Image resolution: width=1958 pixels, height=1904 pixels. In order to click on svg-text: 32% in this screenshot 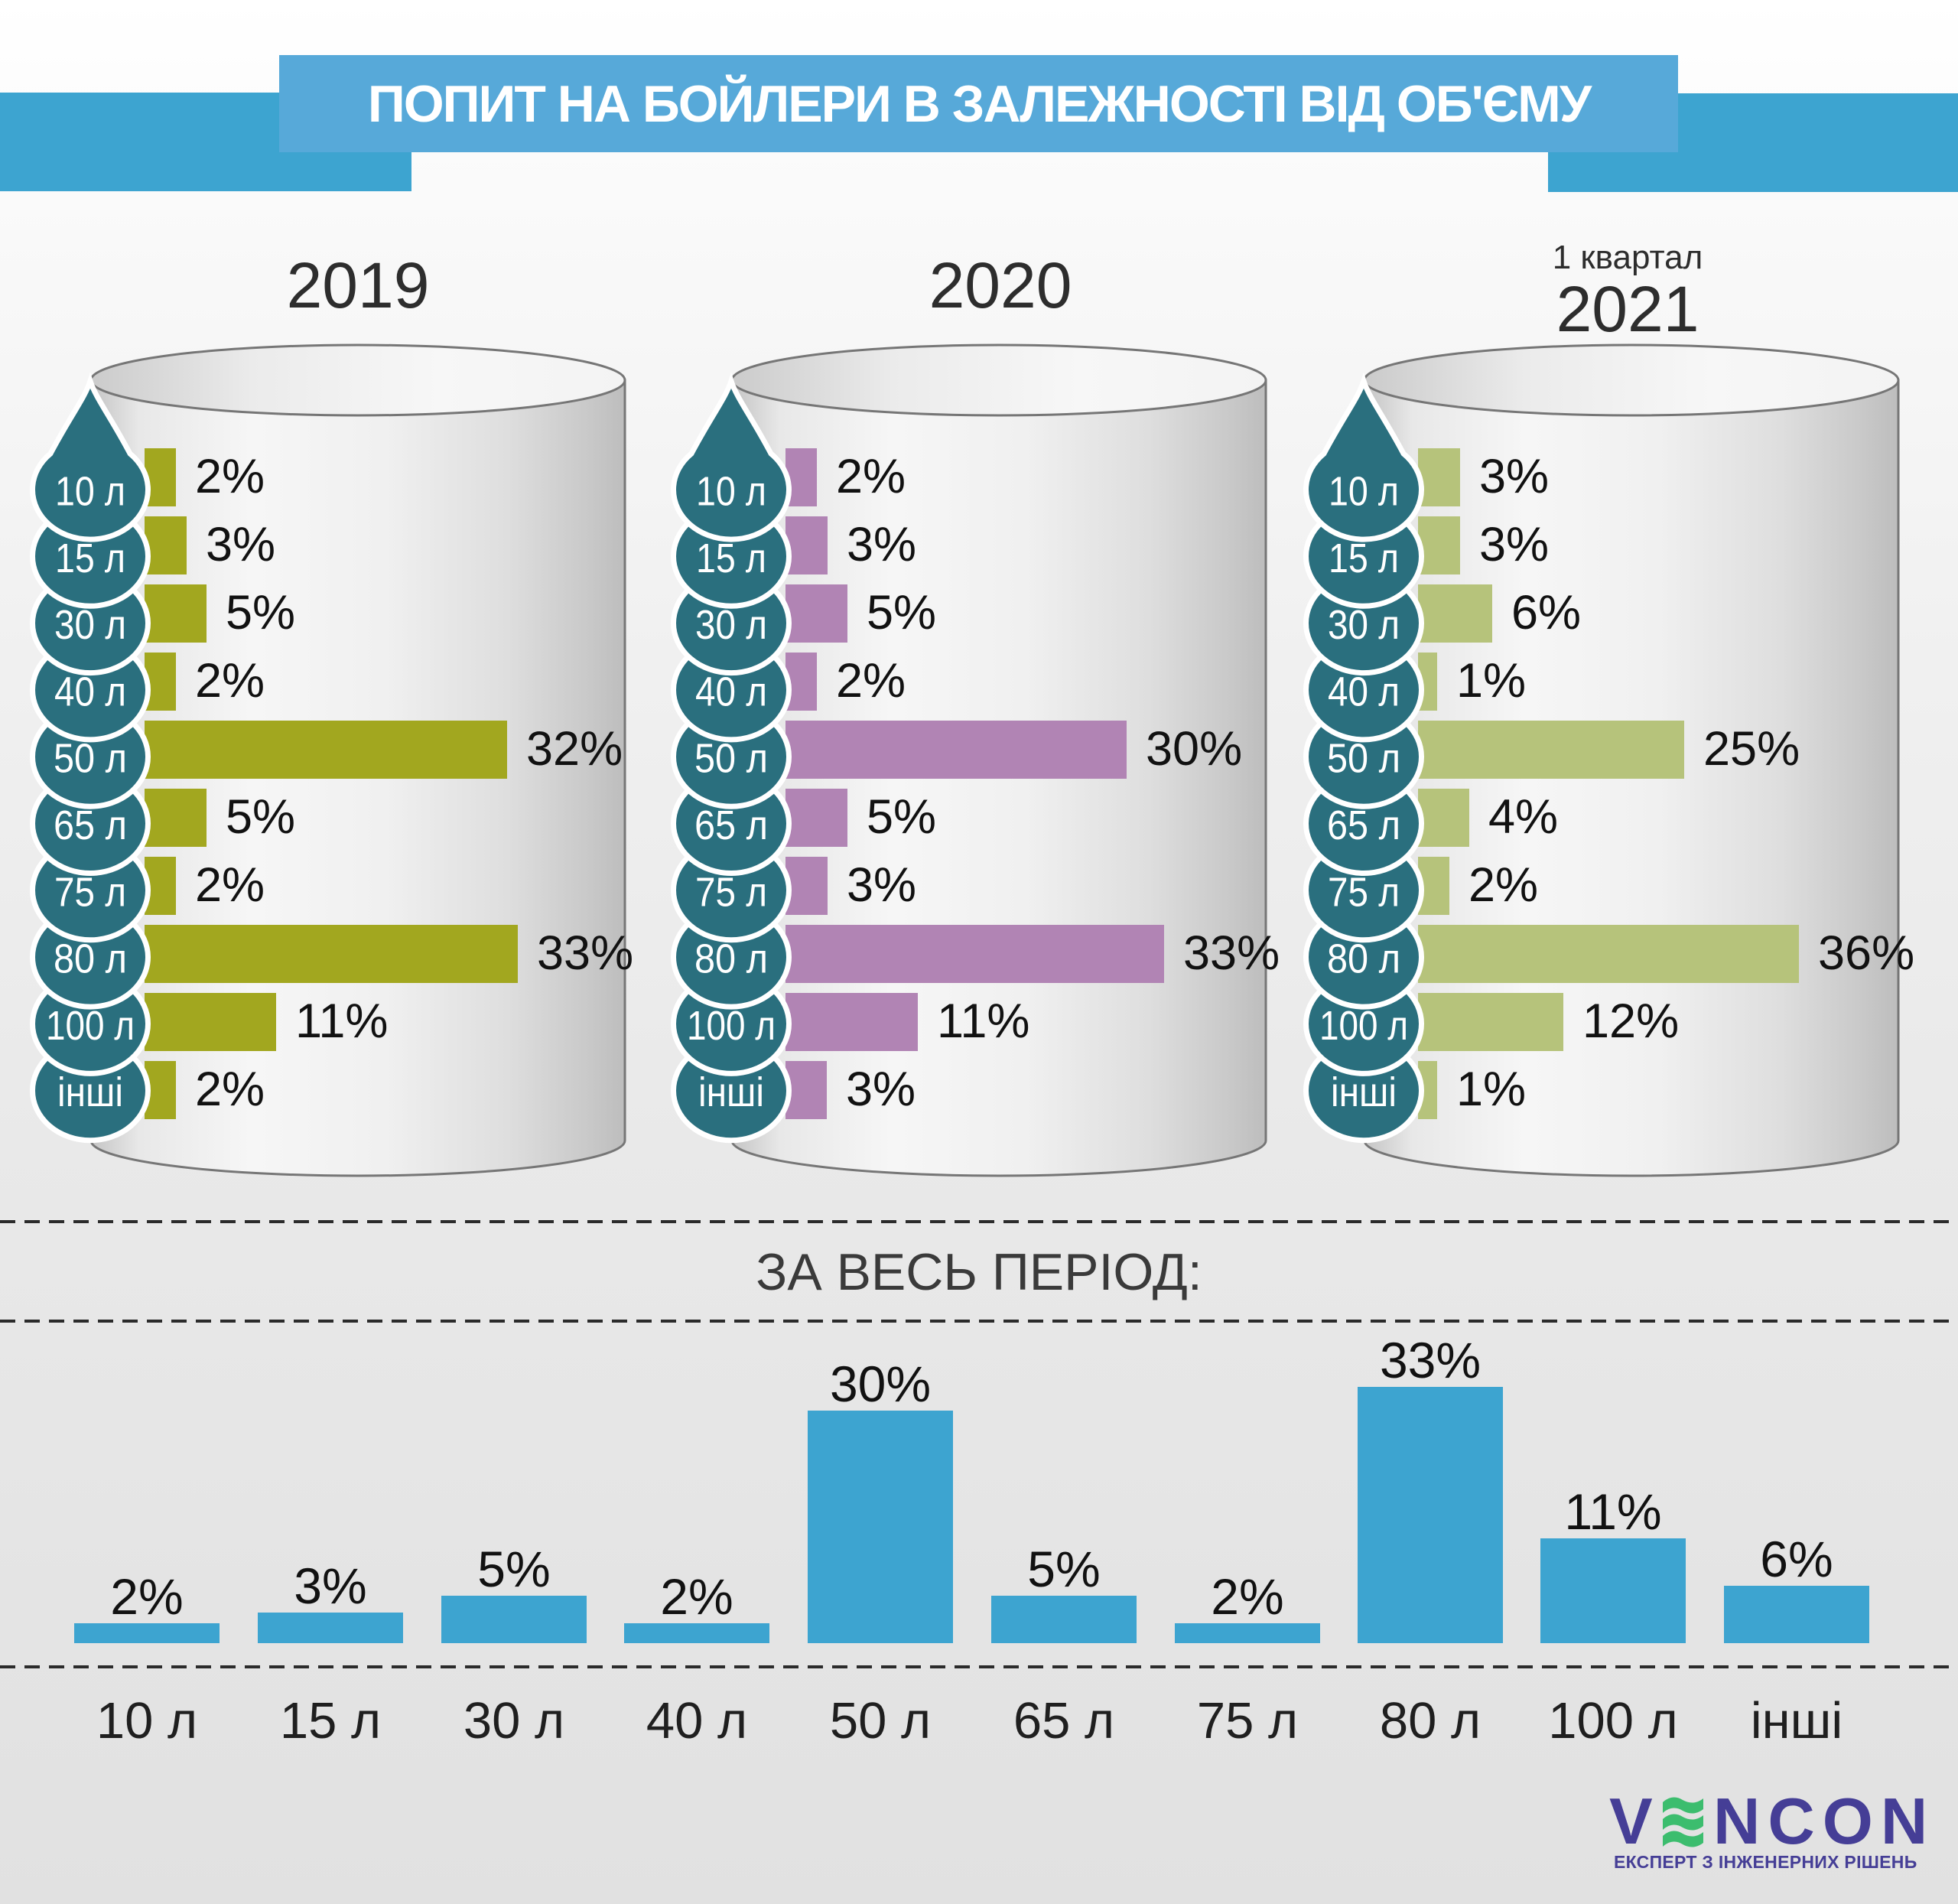, I will do `click(574, 749)`.